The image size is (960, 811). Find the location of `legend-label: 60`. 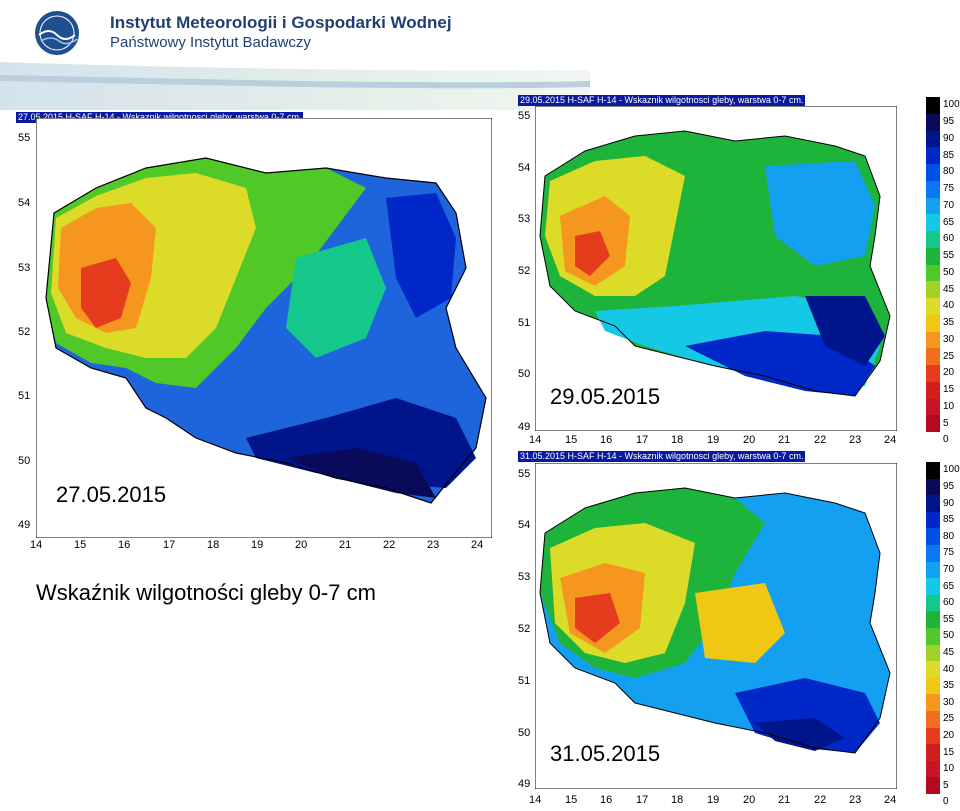

legend-label: 60 is located at coordinates (949, 603).